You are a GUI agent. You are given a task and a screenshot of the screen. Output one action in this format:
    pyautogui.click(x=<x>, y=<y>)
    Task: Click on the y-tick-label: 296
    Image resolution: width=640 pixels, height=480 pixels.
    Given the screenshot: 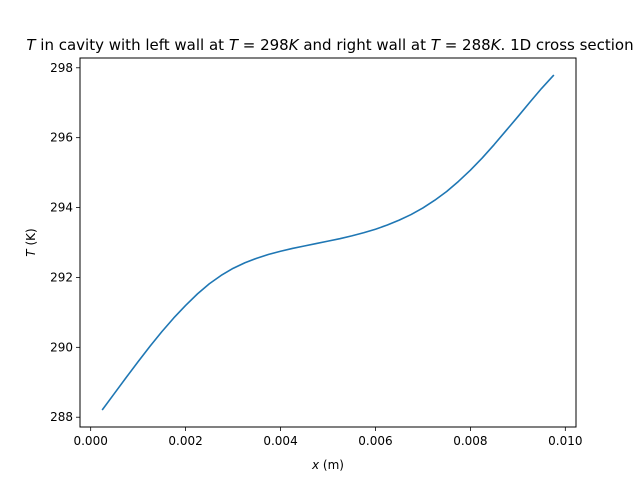 What is the action you would take?
    pyautogui.click(x=61, y=138)
    